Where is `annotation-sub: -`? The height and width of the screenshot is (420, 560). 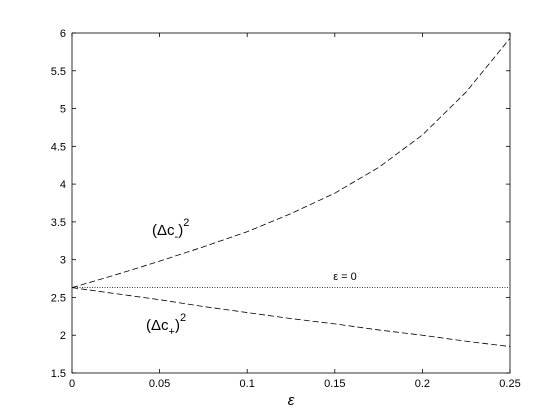
annotation-sub: - is located at coordinates (177, 237).